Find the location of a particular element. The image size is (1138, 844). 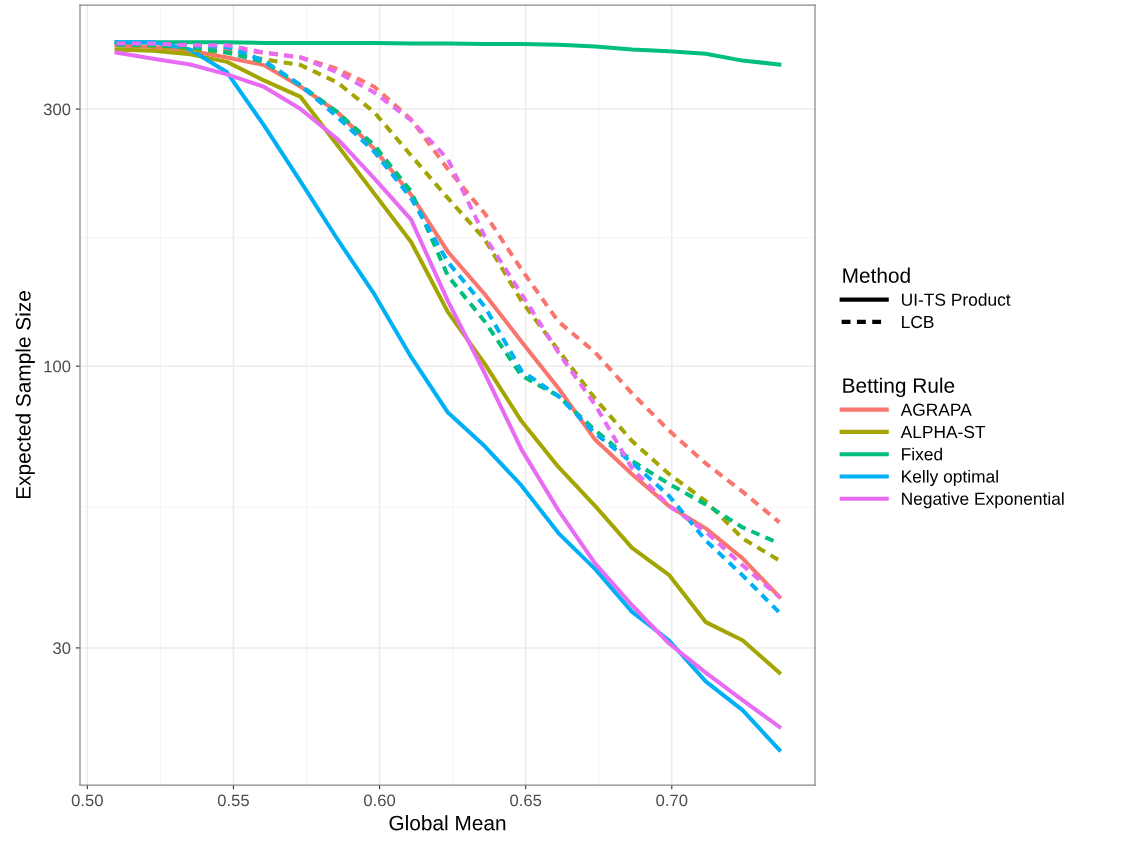

text: Method is located at coordinates (876, 275).